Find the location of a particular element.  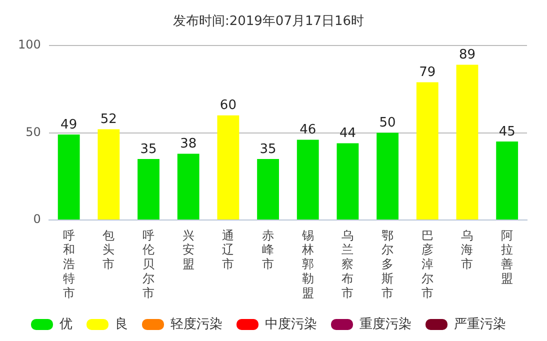

data-label: 89 is located at coordinates (467, 55).